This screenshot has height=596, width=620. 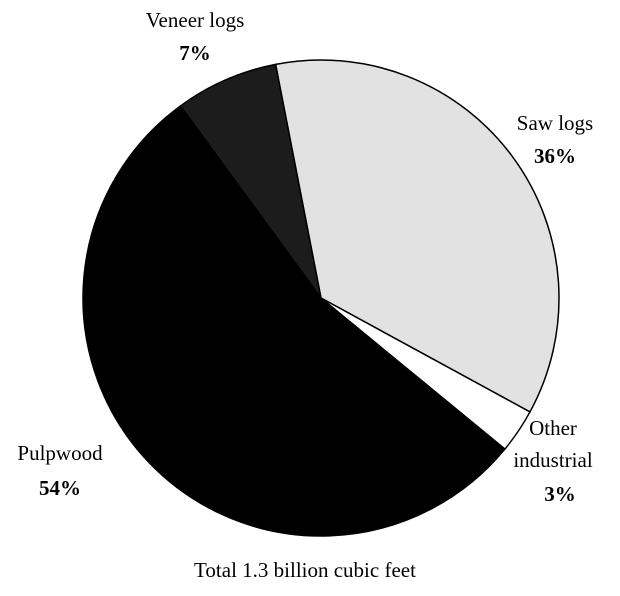 I want to click on slice-label: Pulpwood, so click(x=60, y=453).